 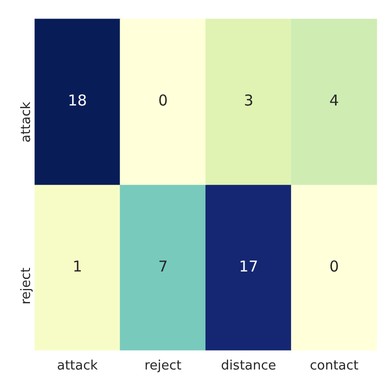 What do you see at coordinates (248, 366) in the screenshot?
I see `x-tick-label: distance` at bounding box center [248, 366].